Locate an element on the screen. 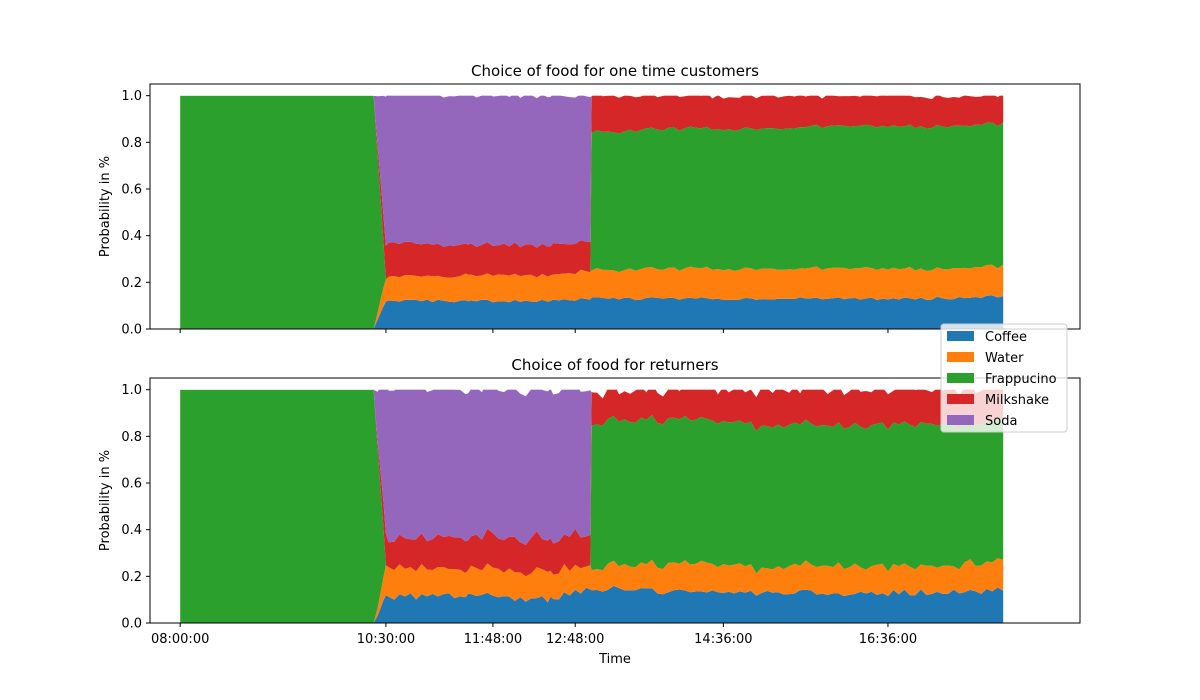 Image resolution: width=1200 pixels, height=700 pixels. x-tick-label: 08:00:00 is located at coordinates (180, 639).